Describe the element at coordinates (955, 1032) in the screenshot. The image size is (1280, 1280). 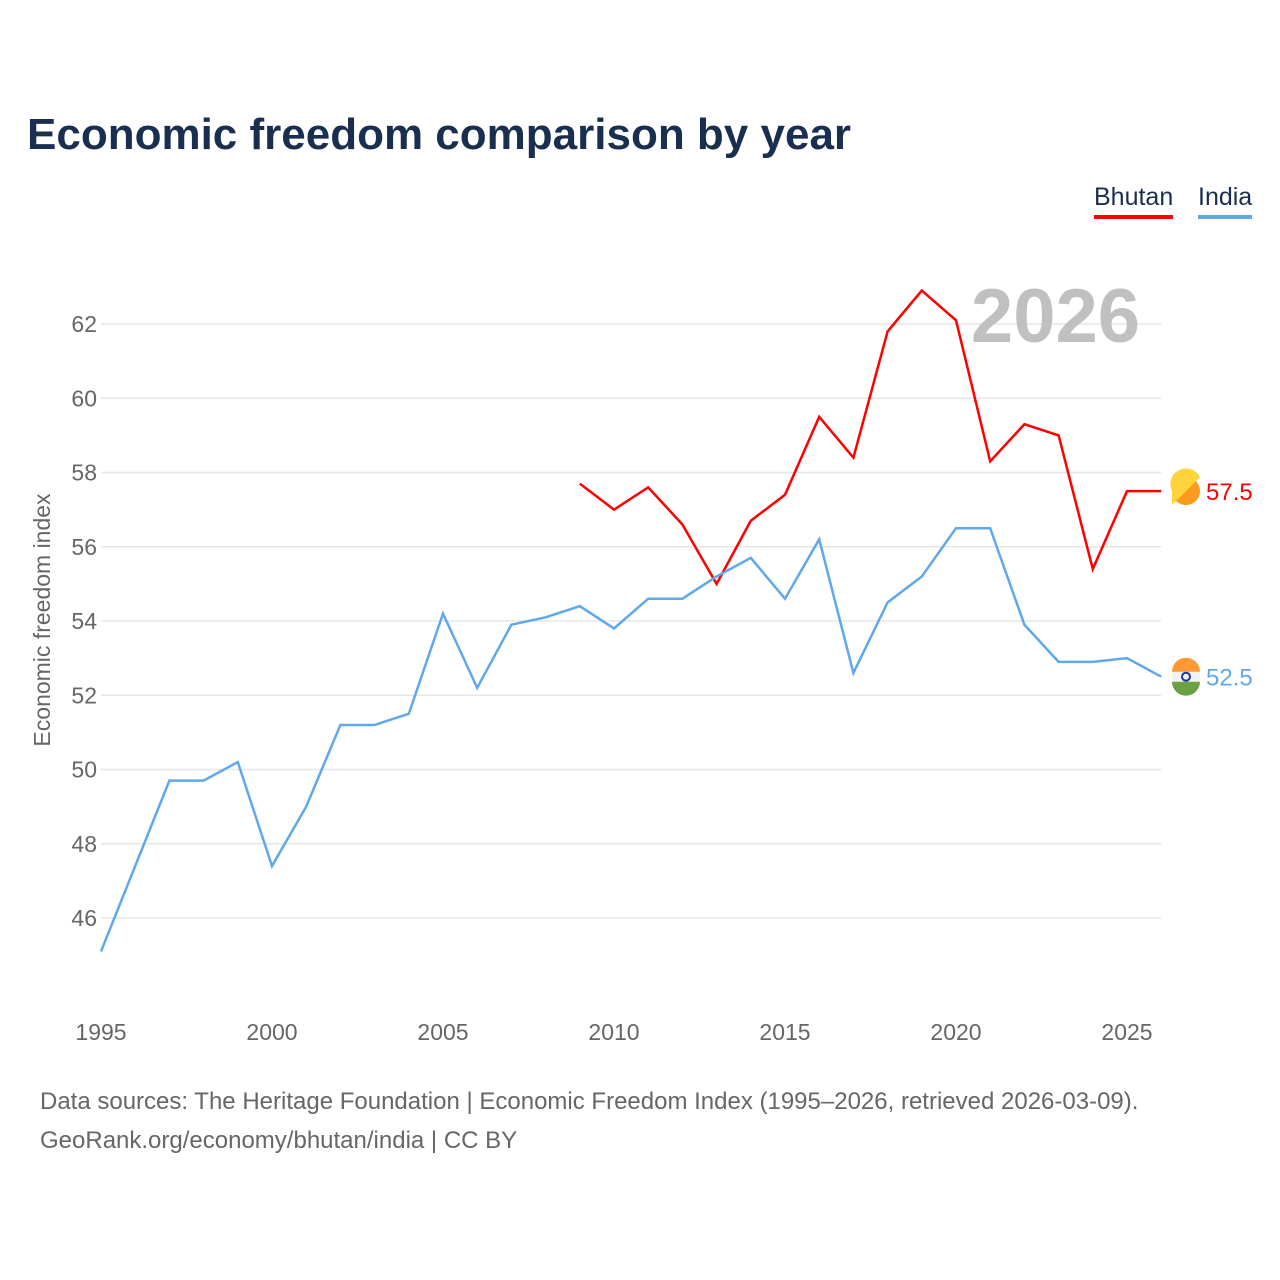
I see `x-tick-label: 2020` at that location.